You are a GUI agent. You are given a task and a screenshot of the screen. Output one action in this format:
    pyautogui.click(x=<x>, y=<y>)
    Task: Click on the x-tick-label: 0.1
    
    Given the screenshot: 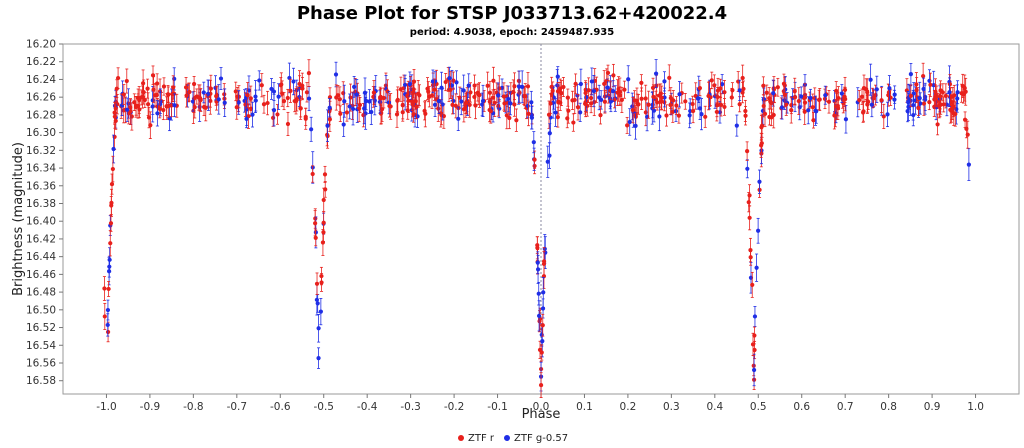 What is the action you would take?
    pyautogui.click(x=584, y=407)
    